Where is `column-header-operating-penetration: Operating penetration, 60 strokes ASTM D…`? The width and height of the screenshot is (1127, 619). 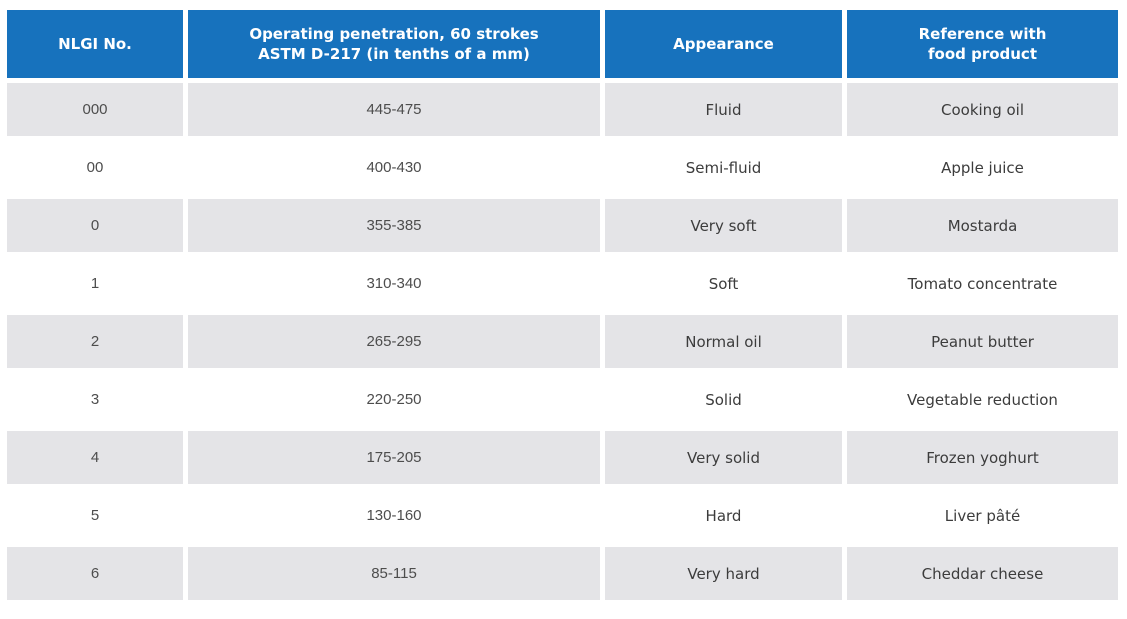
column-header-operating-penetration: Operating penetration, 60 strokes ASTM D… is located at coordinates (394, 44).